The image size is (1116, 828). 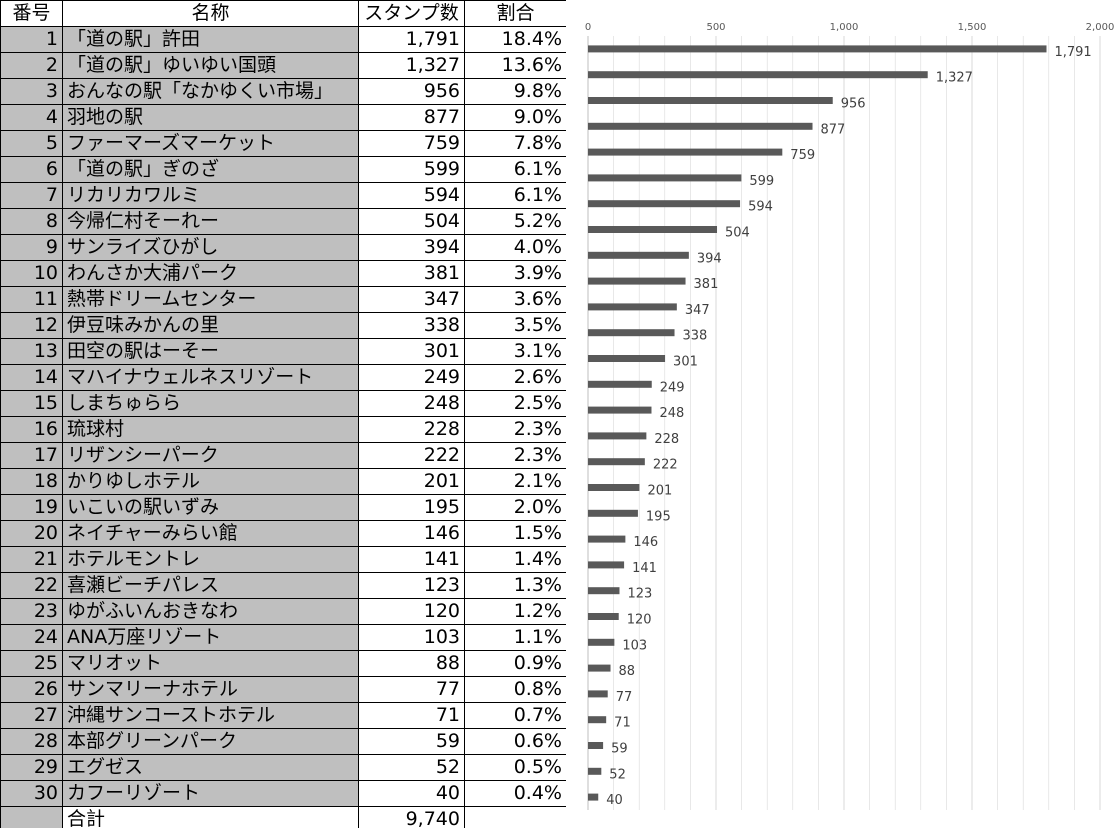 What do you see at coordinates (666, 439) in the screenshot?
I see `data-label: 228` at bounding box center [666, 439].